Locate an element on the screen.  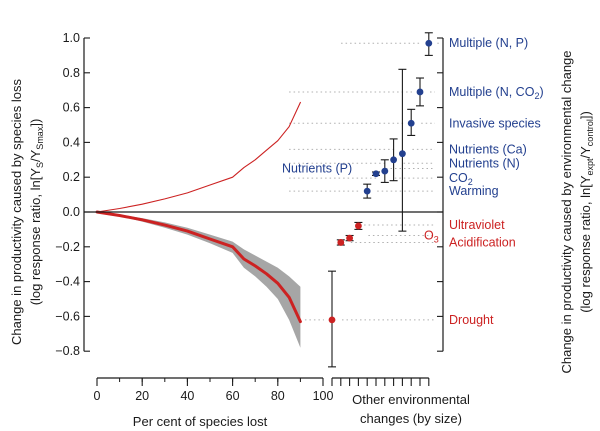
mean-loss-line is located at coordinates (198, 267).